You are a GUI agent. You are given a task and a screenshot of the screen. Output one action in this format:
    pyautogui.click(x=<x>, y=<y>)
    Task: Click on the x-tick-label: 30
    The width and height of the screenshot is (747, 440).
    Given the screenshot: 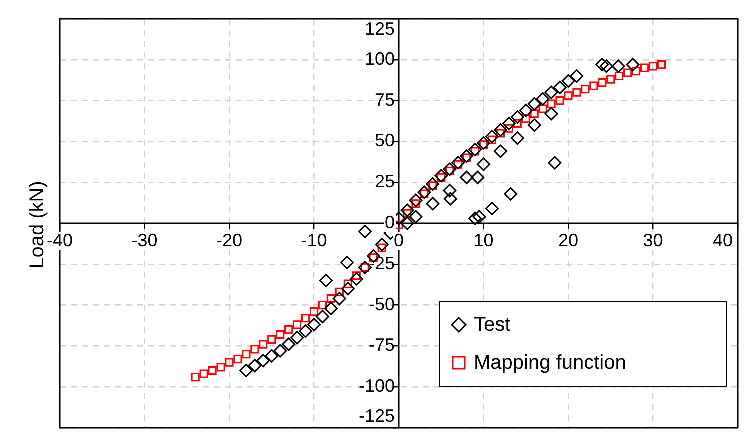 What is the action you would take?
    pyautogui.click(x=653, y=240)
    